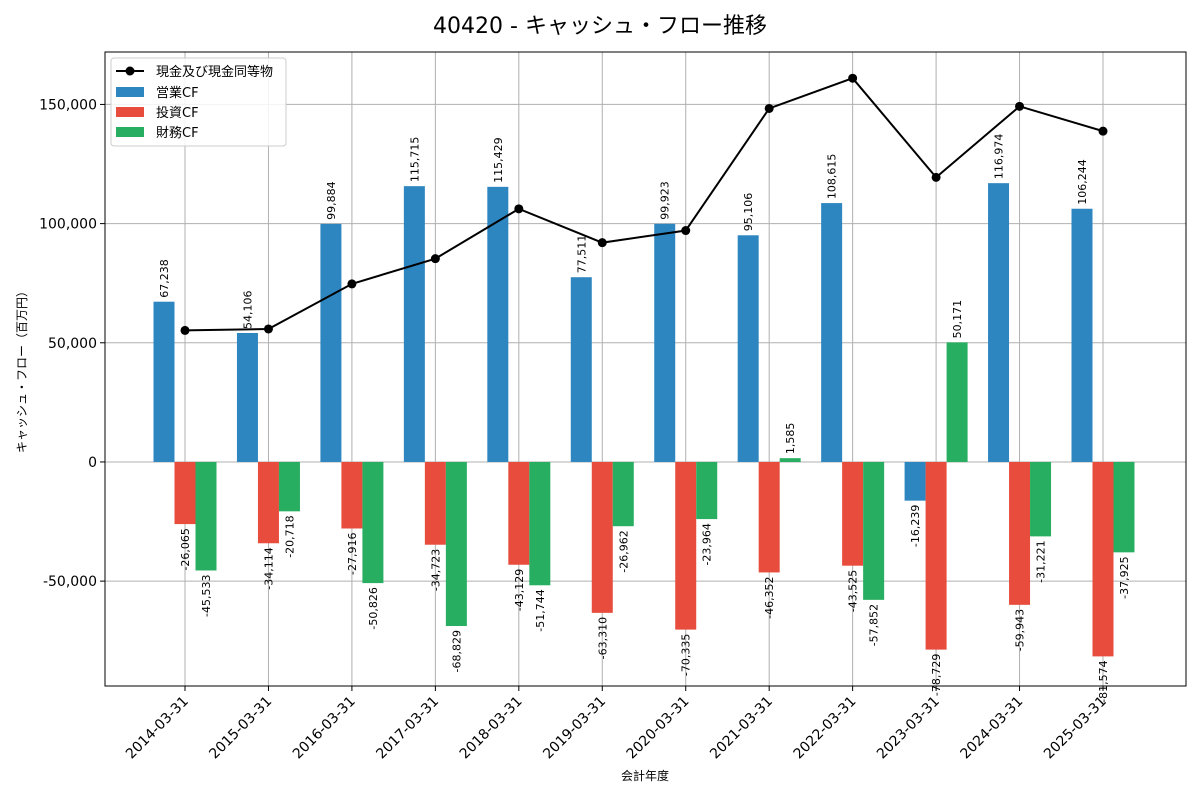 The height and width of the screenshot is (800, 1200). Describe the element at coordinates (456, 651) in the screenshot. I see `bar-value-label: -68,829` at that location.